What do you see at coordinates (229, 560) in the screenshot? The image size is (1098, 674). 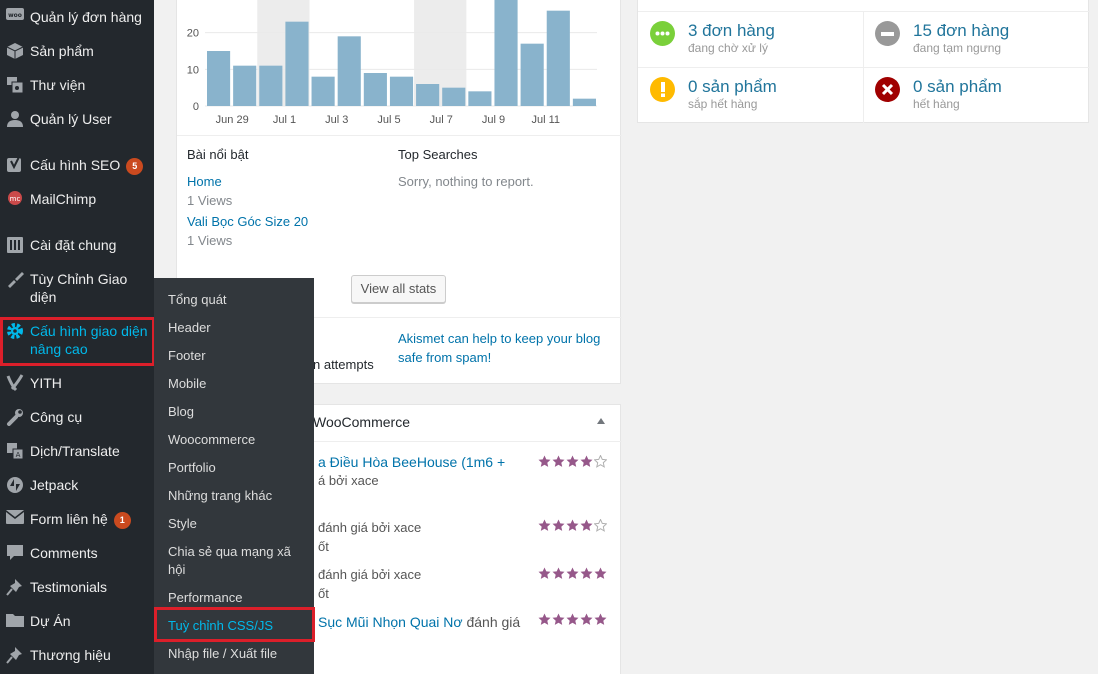 I see `submenu-item-social-share: Chia sẻ qua mạng xã hội` at bounding box center [229, 560].